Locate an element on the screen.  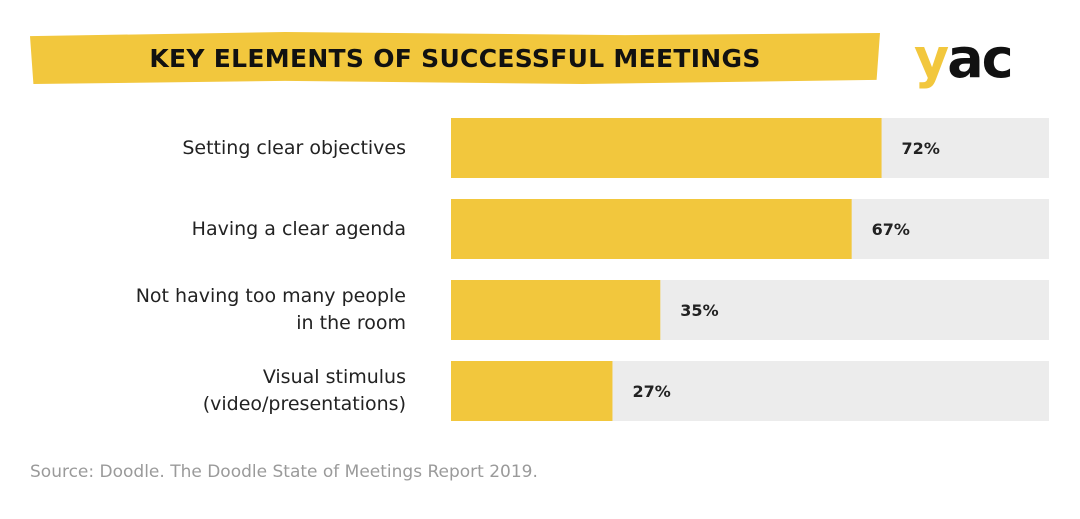
logo-letter-y: y is located at coordinates (931, 58).